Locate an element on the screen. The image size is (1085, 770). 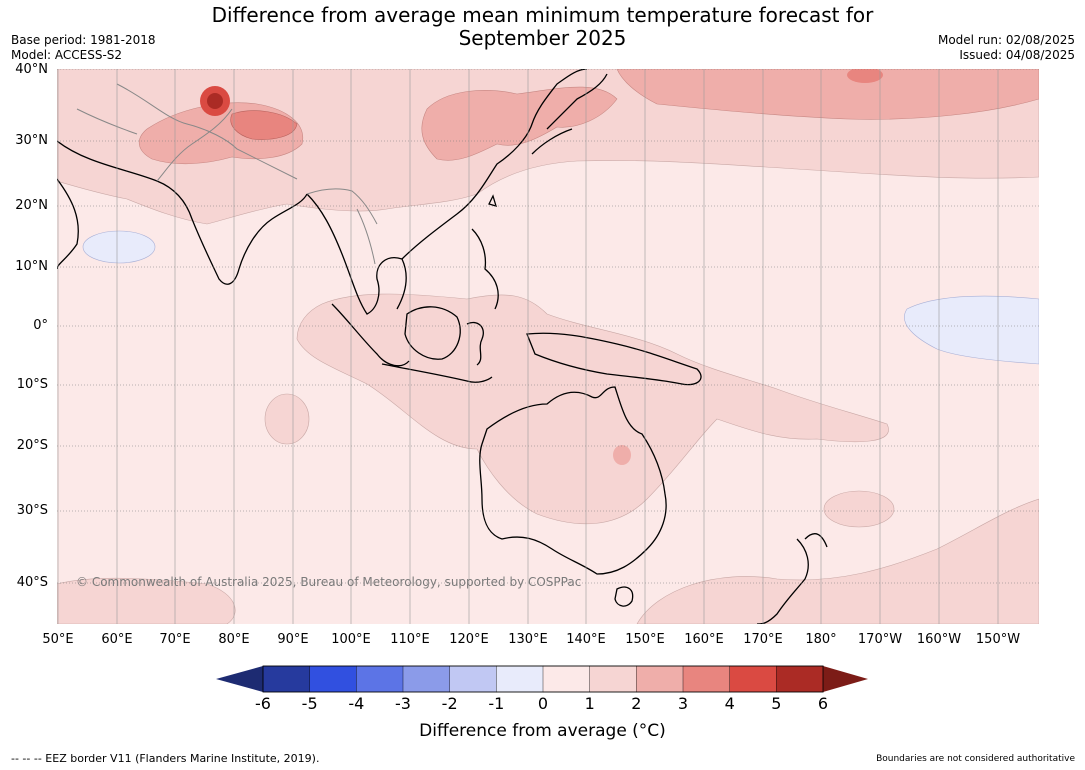
lat-label-40n: 40°N is located at coordinates (31, 69).